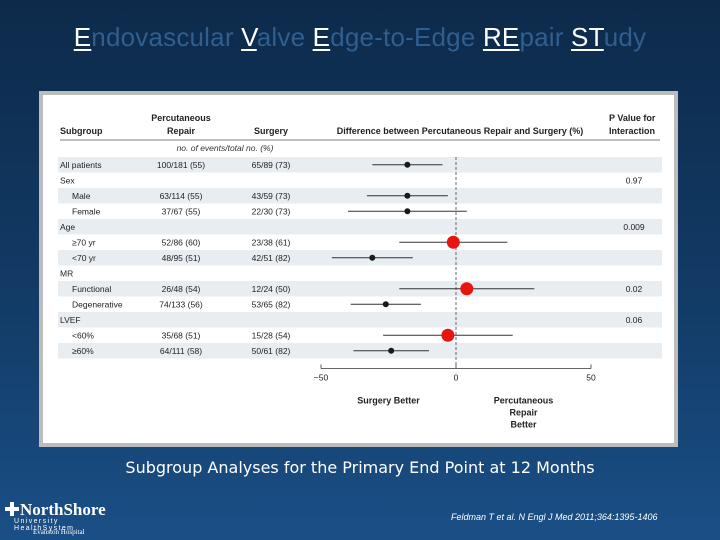 This screenshot has height=540, width=720. What do you see at coordinates (81, 131) in the screenshot?
I see `header-subgroup: Subgroup` at bounding box center [81, 131].